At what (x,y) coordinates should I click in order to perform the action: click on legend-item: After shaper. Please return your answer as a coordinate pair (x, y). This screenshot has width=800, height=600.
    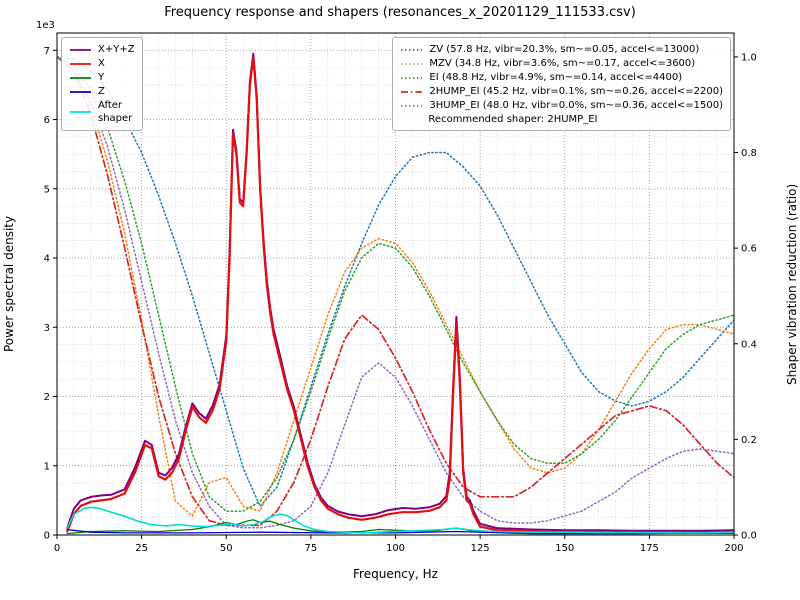
    Looking at the image, I should click on (102, 112).